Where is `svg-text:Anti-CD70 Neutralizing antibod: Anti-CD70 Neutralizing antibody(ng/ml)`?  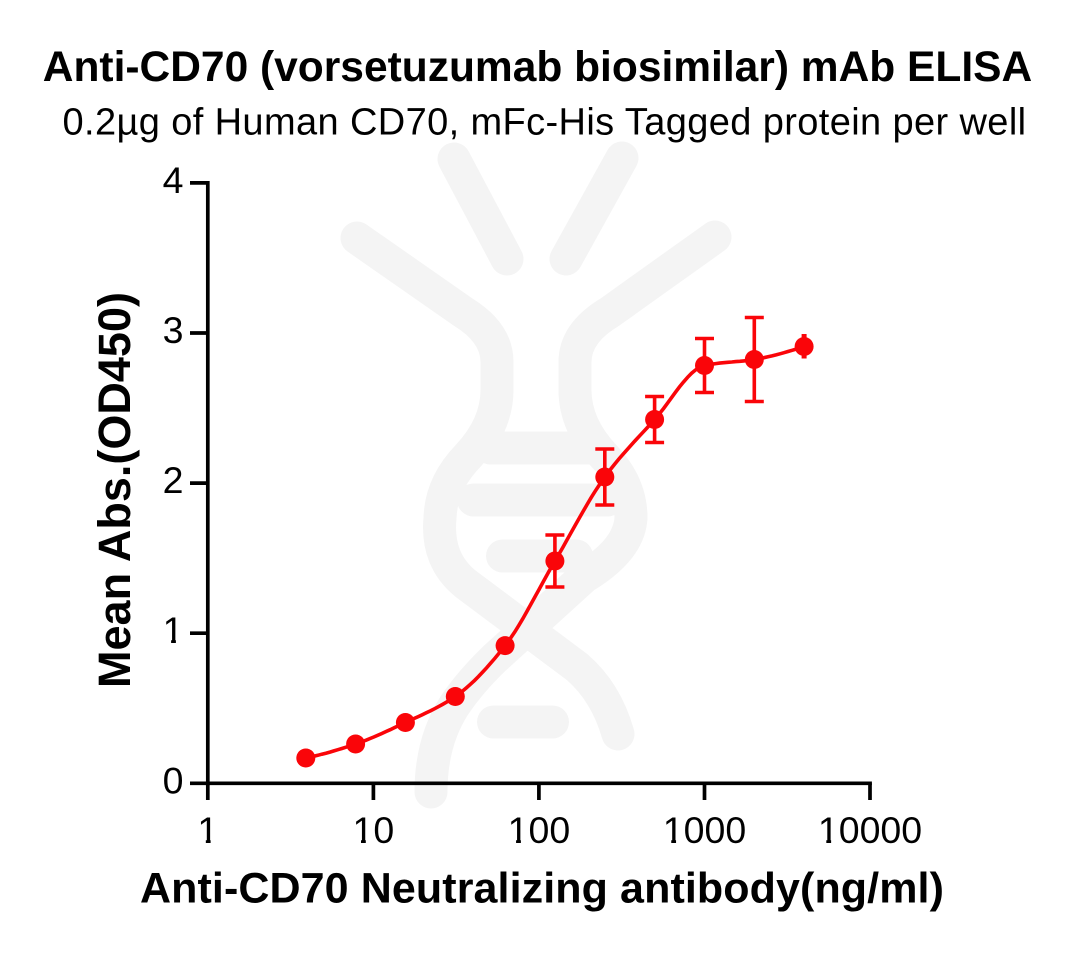
svg-text:Anti-CD70 Neutralizing antibod: Anti-CD70 Neutralizing antibody(ng/ml) is located at coordinates (542, 889).